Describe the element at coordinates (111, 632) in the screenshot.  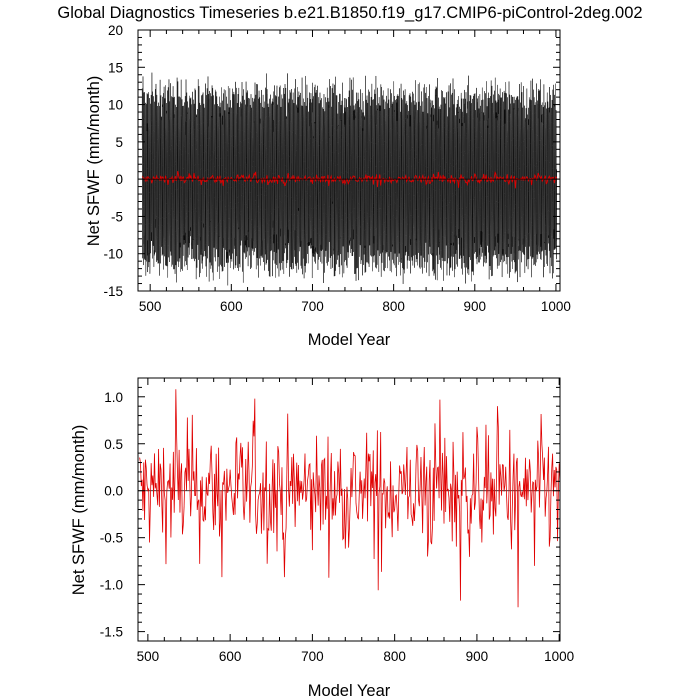
I see `y-tick-label: -1.5` at that location.